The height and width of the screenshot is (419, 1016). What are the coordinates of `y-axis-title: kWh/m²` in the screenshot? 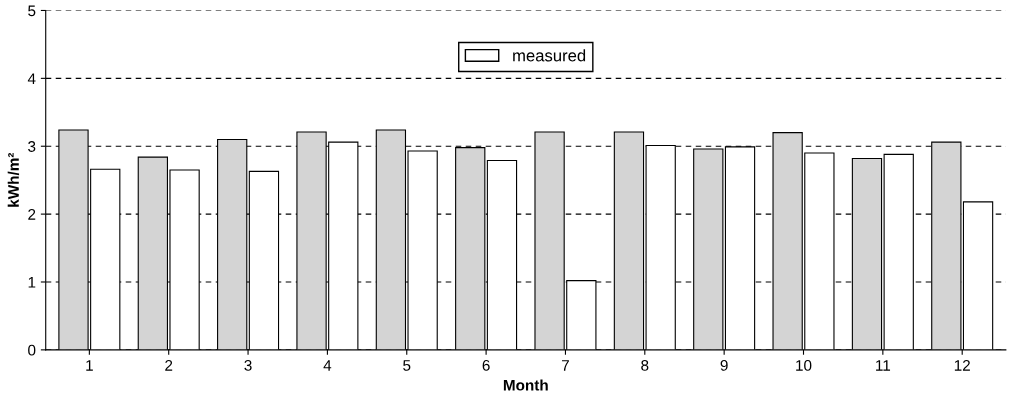 It's located at (13, 179).